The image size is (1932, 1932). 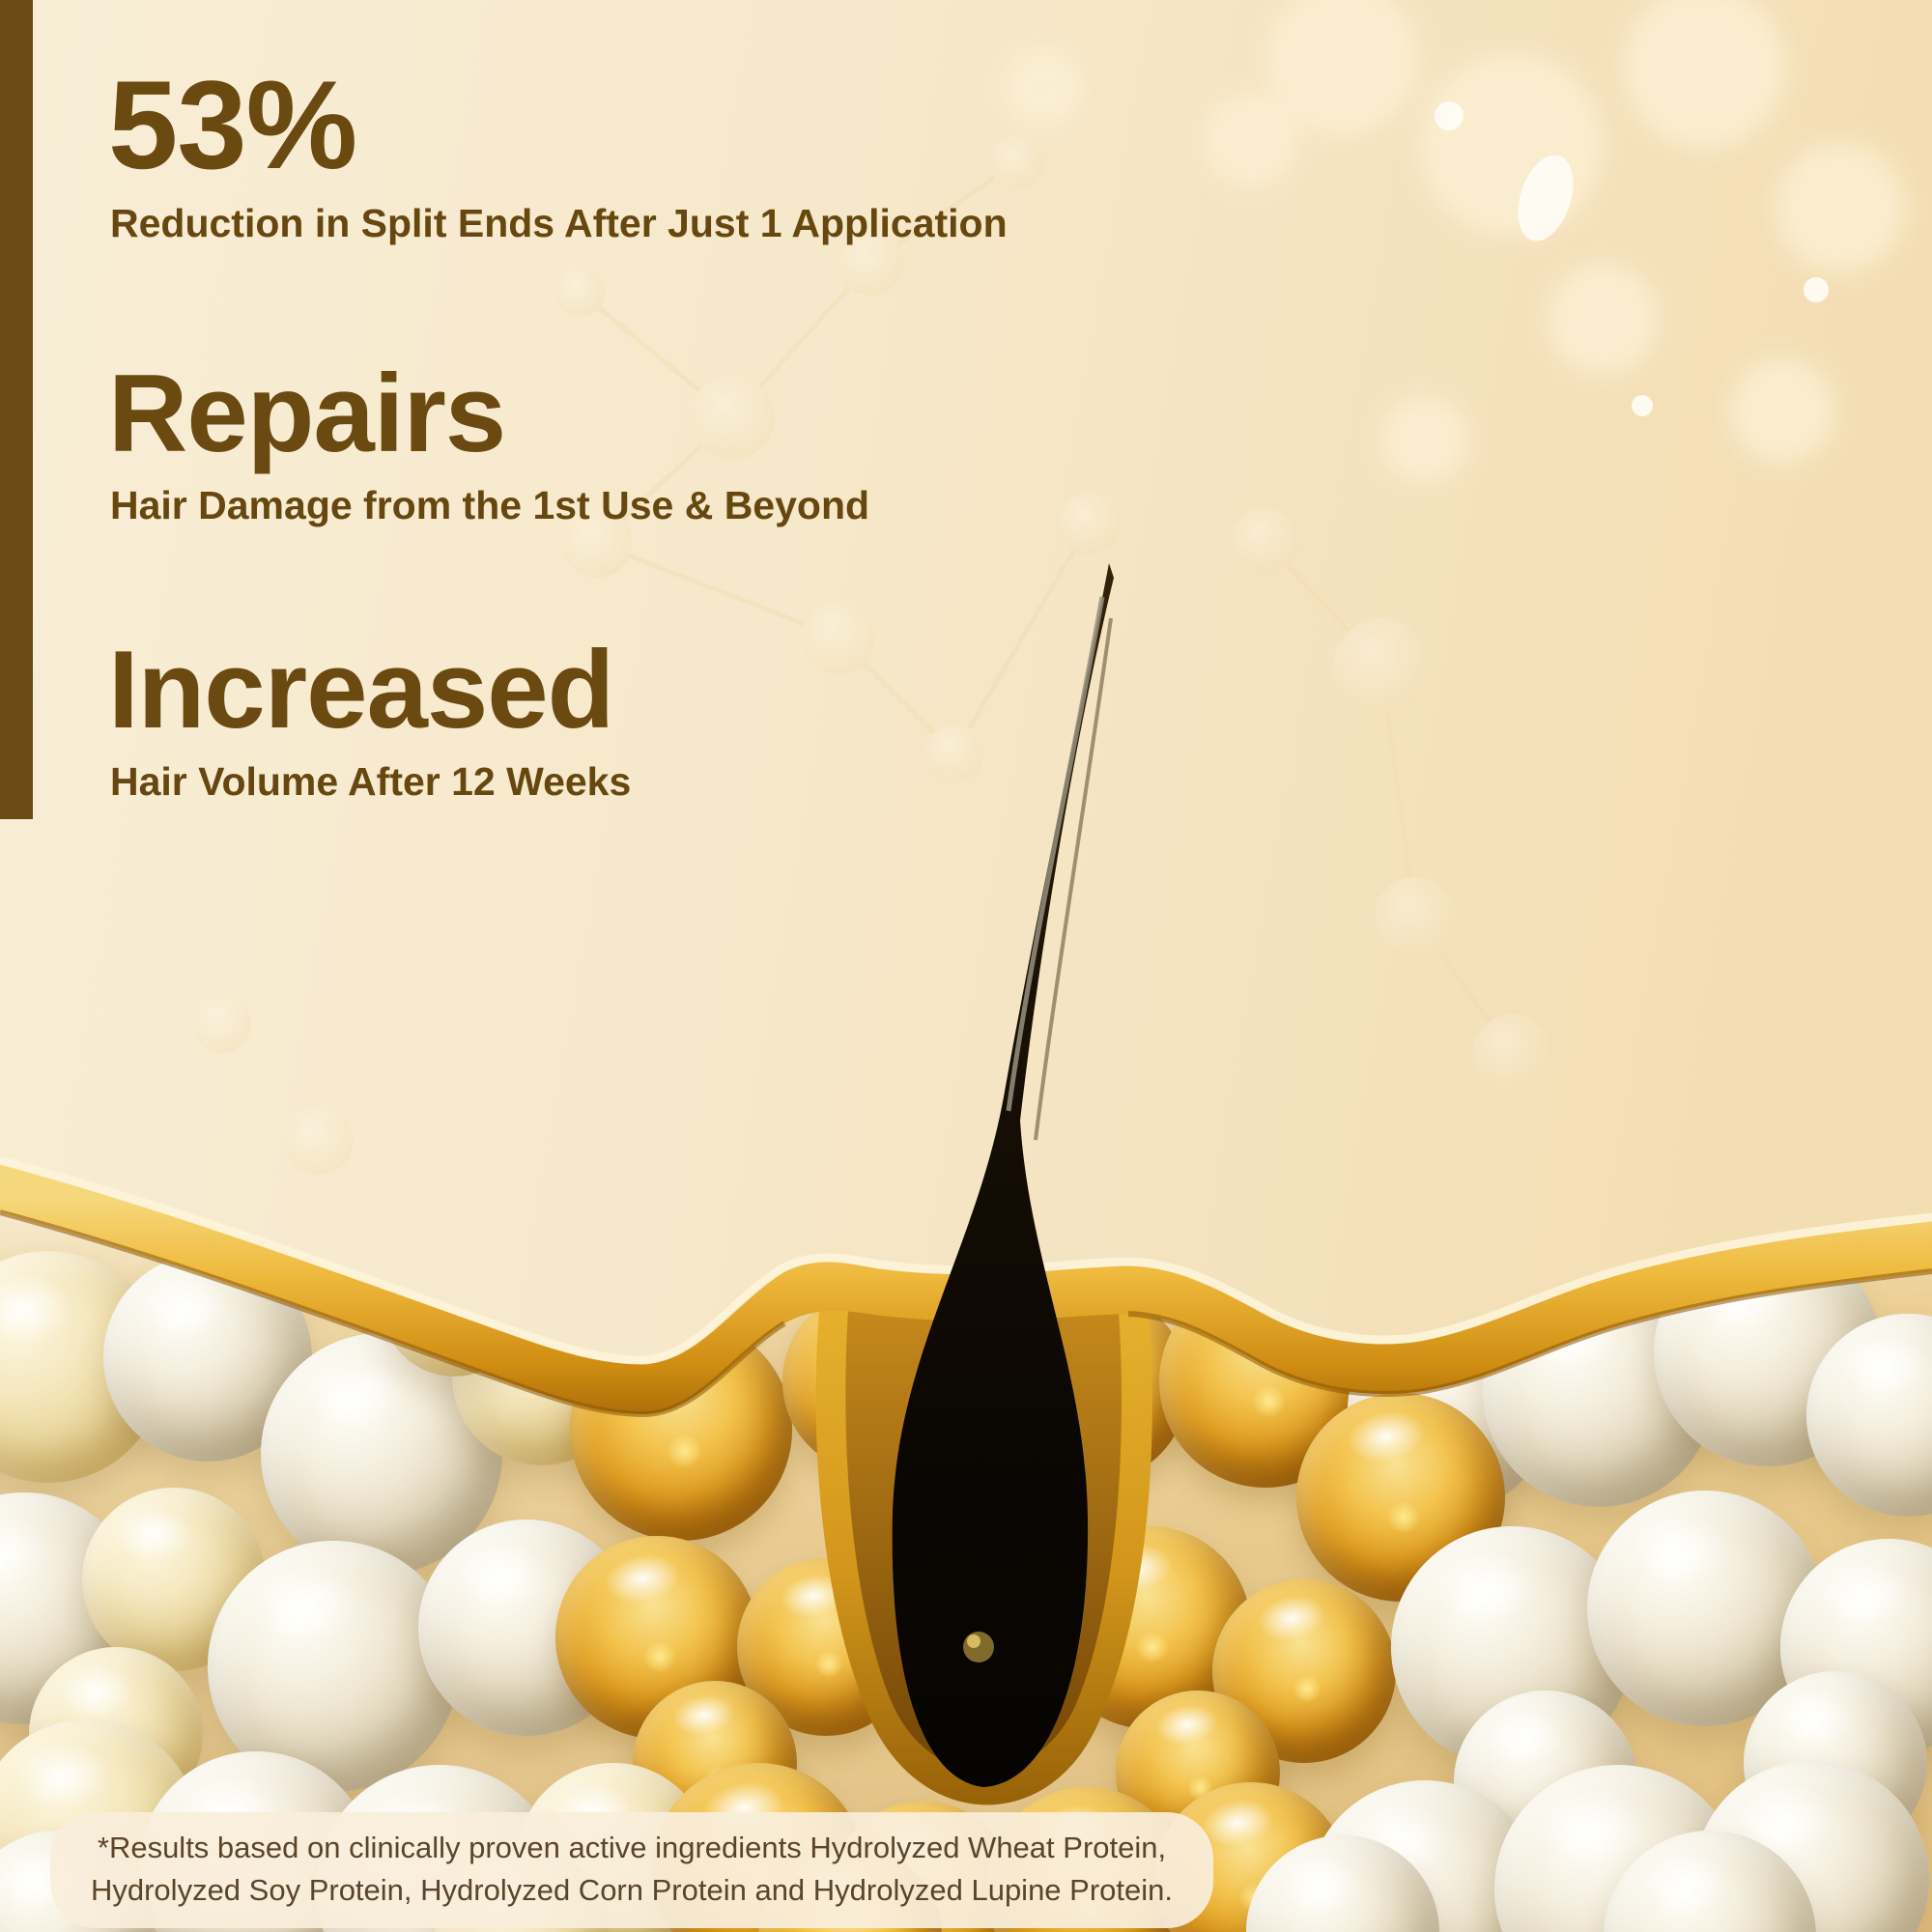 What do you see at coordinates (232, 124) in the screenshot?
I see `stat-value-53-percent: 53%` at bounding box center [232, 124].